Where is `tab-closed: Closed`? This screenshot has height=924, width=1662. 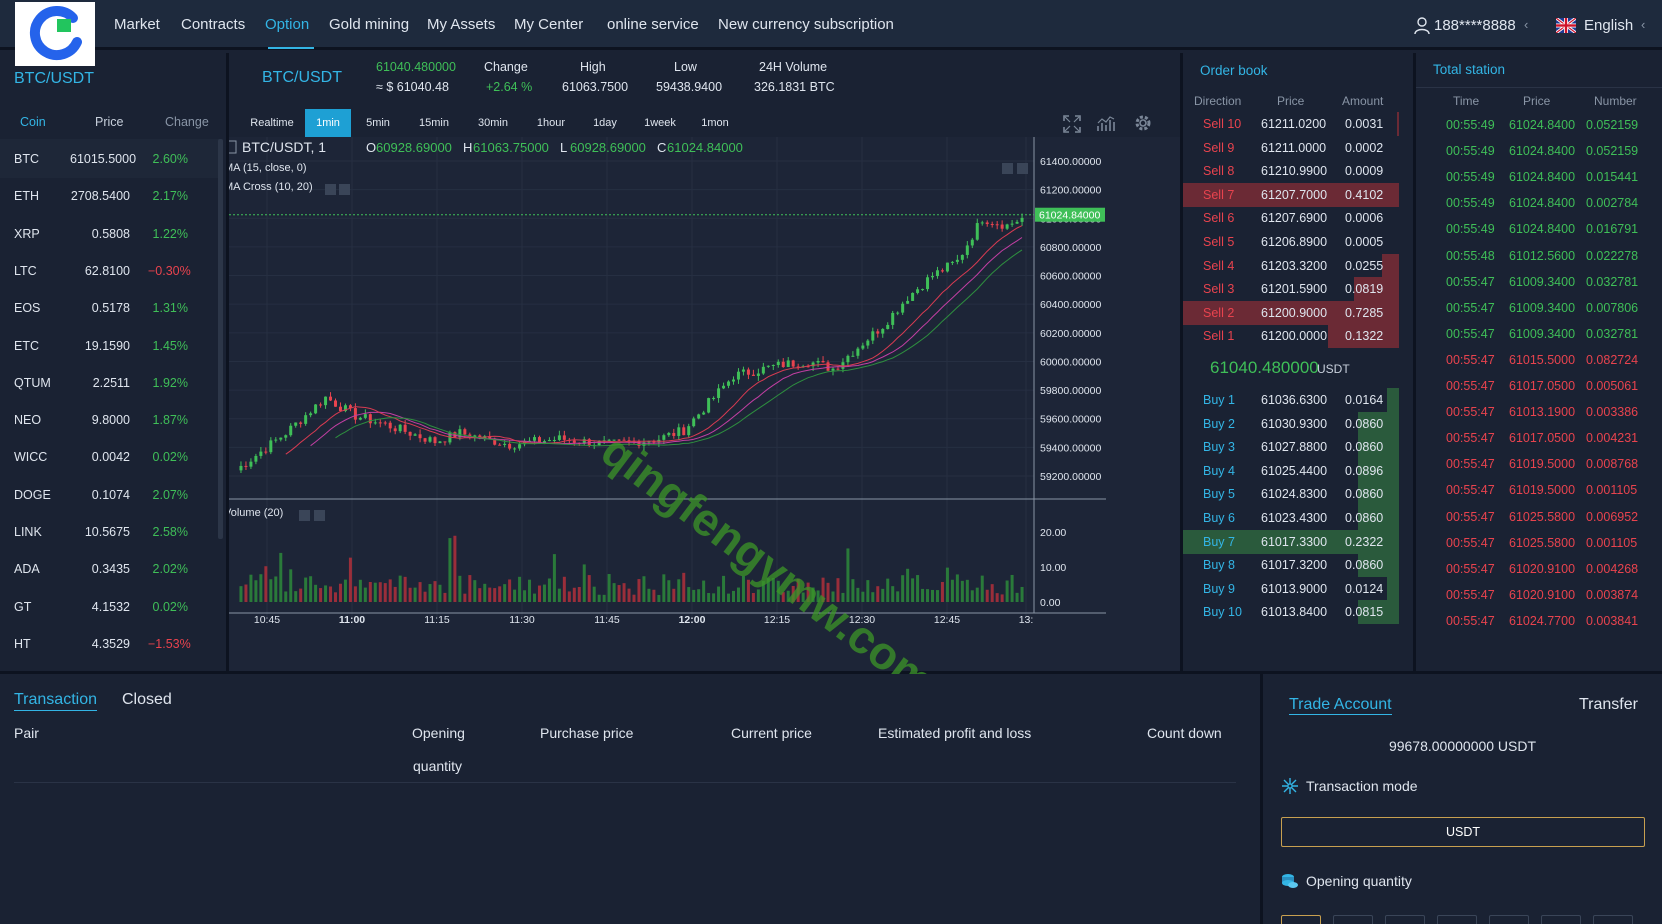
tab-closed: Closed is located at coordinates (147, 699).